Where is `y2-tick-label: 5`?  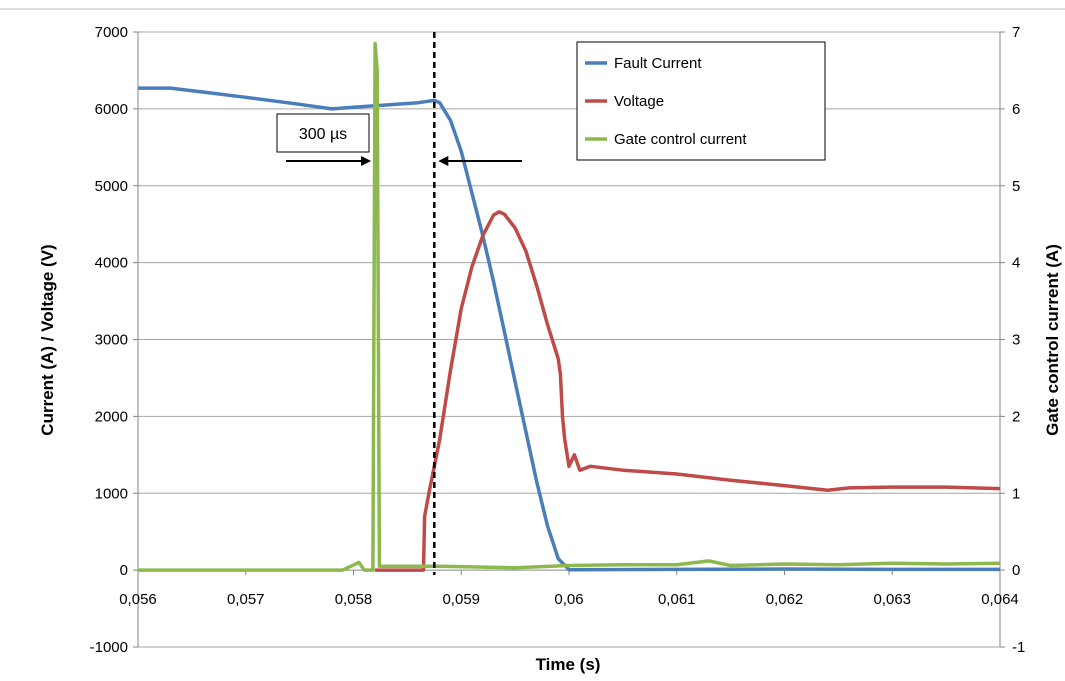 y2-tick-label: 5 is located at coordinates (1016, 186).